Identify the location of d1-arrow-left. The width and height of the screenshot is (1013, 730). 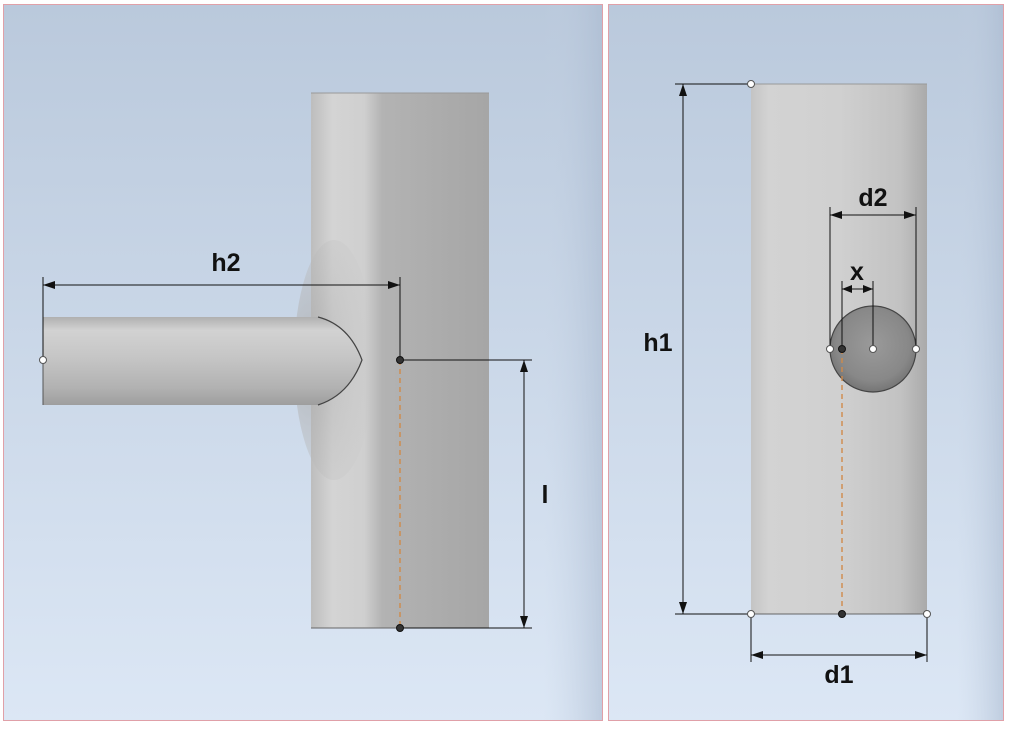
(757, 655).